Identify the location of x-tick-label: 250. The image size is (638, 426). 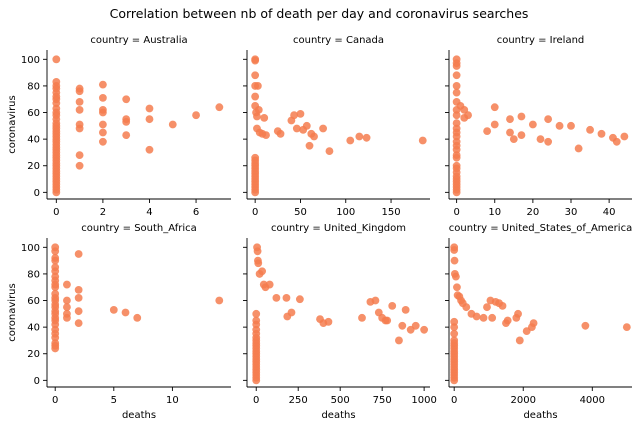
(298, 400).